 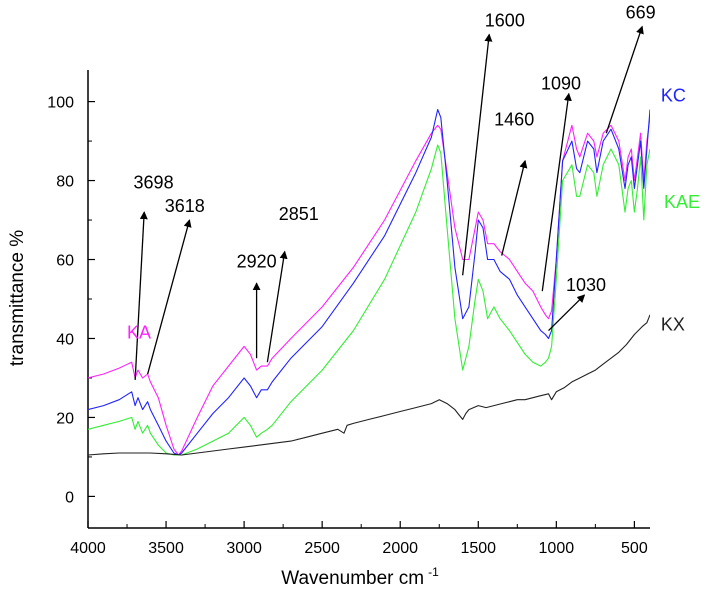 I want to click on y-tick-label: 40, so click(x=65, y=339).